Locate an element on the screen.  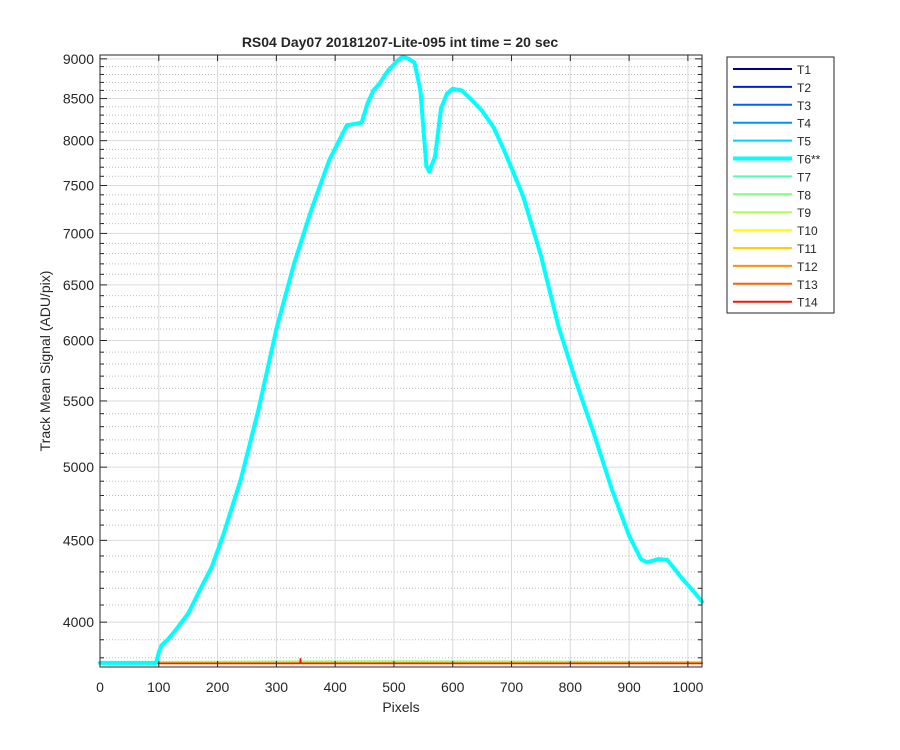
y-tick-label: 8500 is located at coordinates (78, 99).